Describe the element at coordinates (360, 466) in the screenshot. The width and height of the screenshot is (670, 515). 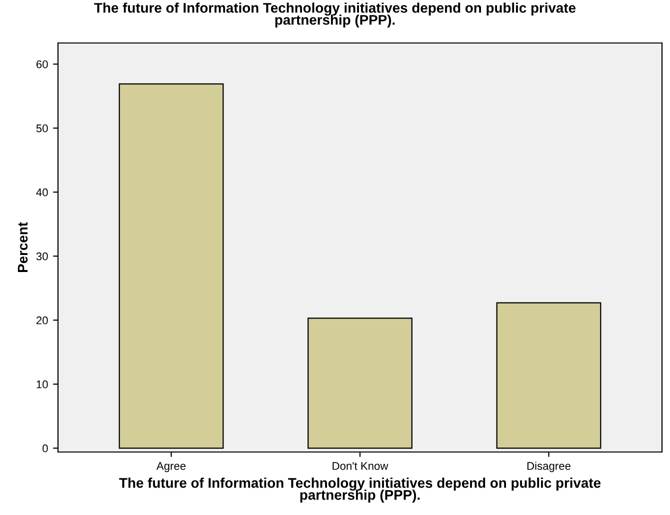
I see `x-tick-label: Don't Know` at that location.